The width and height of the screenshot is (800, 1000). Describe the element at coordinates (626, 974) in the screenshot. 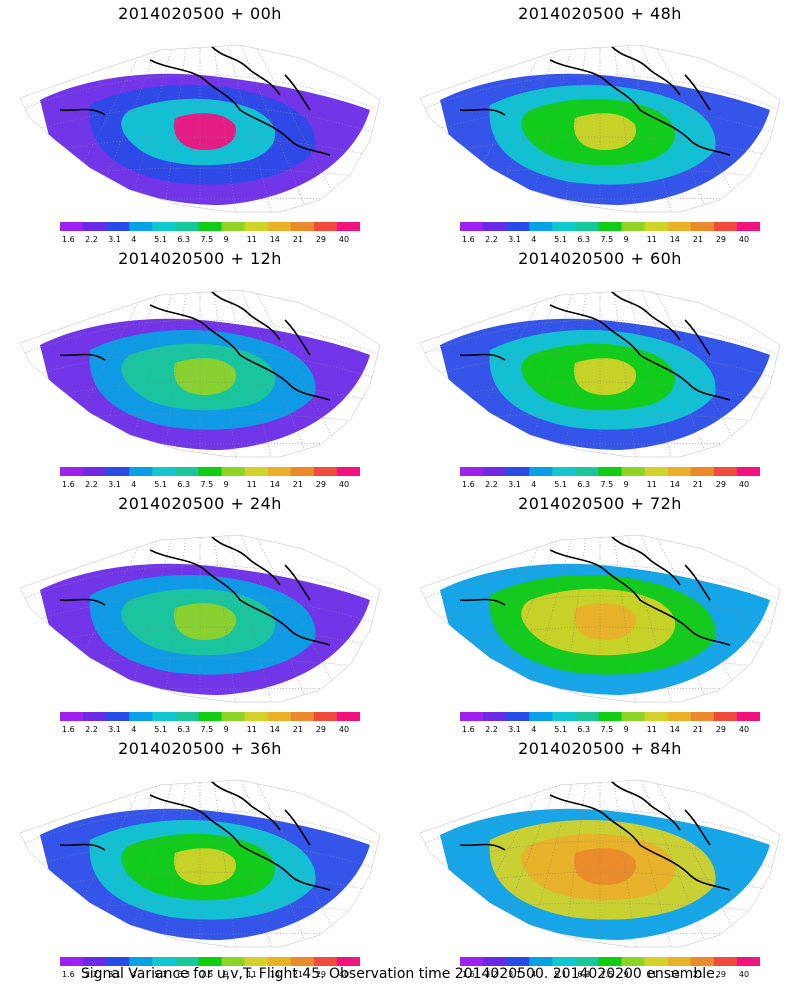

I see `colorbar-tick-label: 9` at that location.